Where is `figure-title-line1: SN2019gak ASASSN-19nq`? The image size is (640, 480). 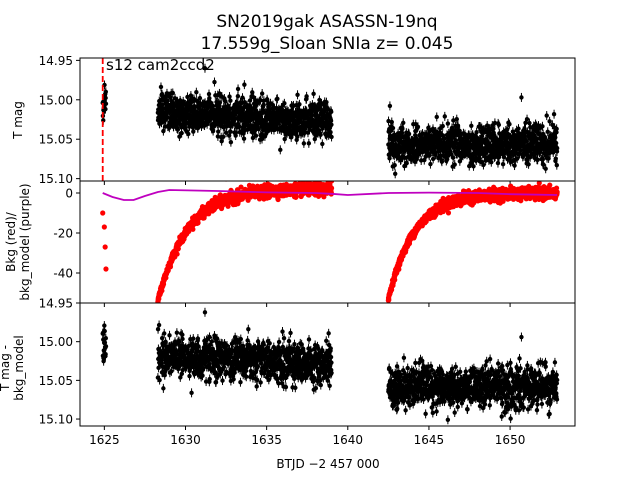 figure-title-line1: SN2019gak ASASSN-19nq is located at coordinates (326, 22).